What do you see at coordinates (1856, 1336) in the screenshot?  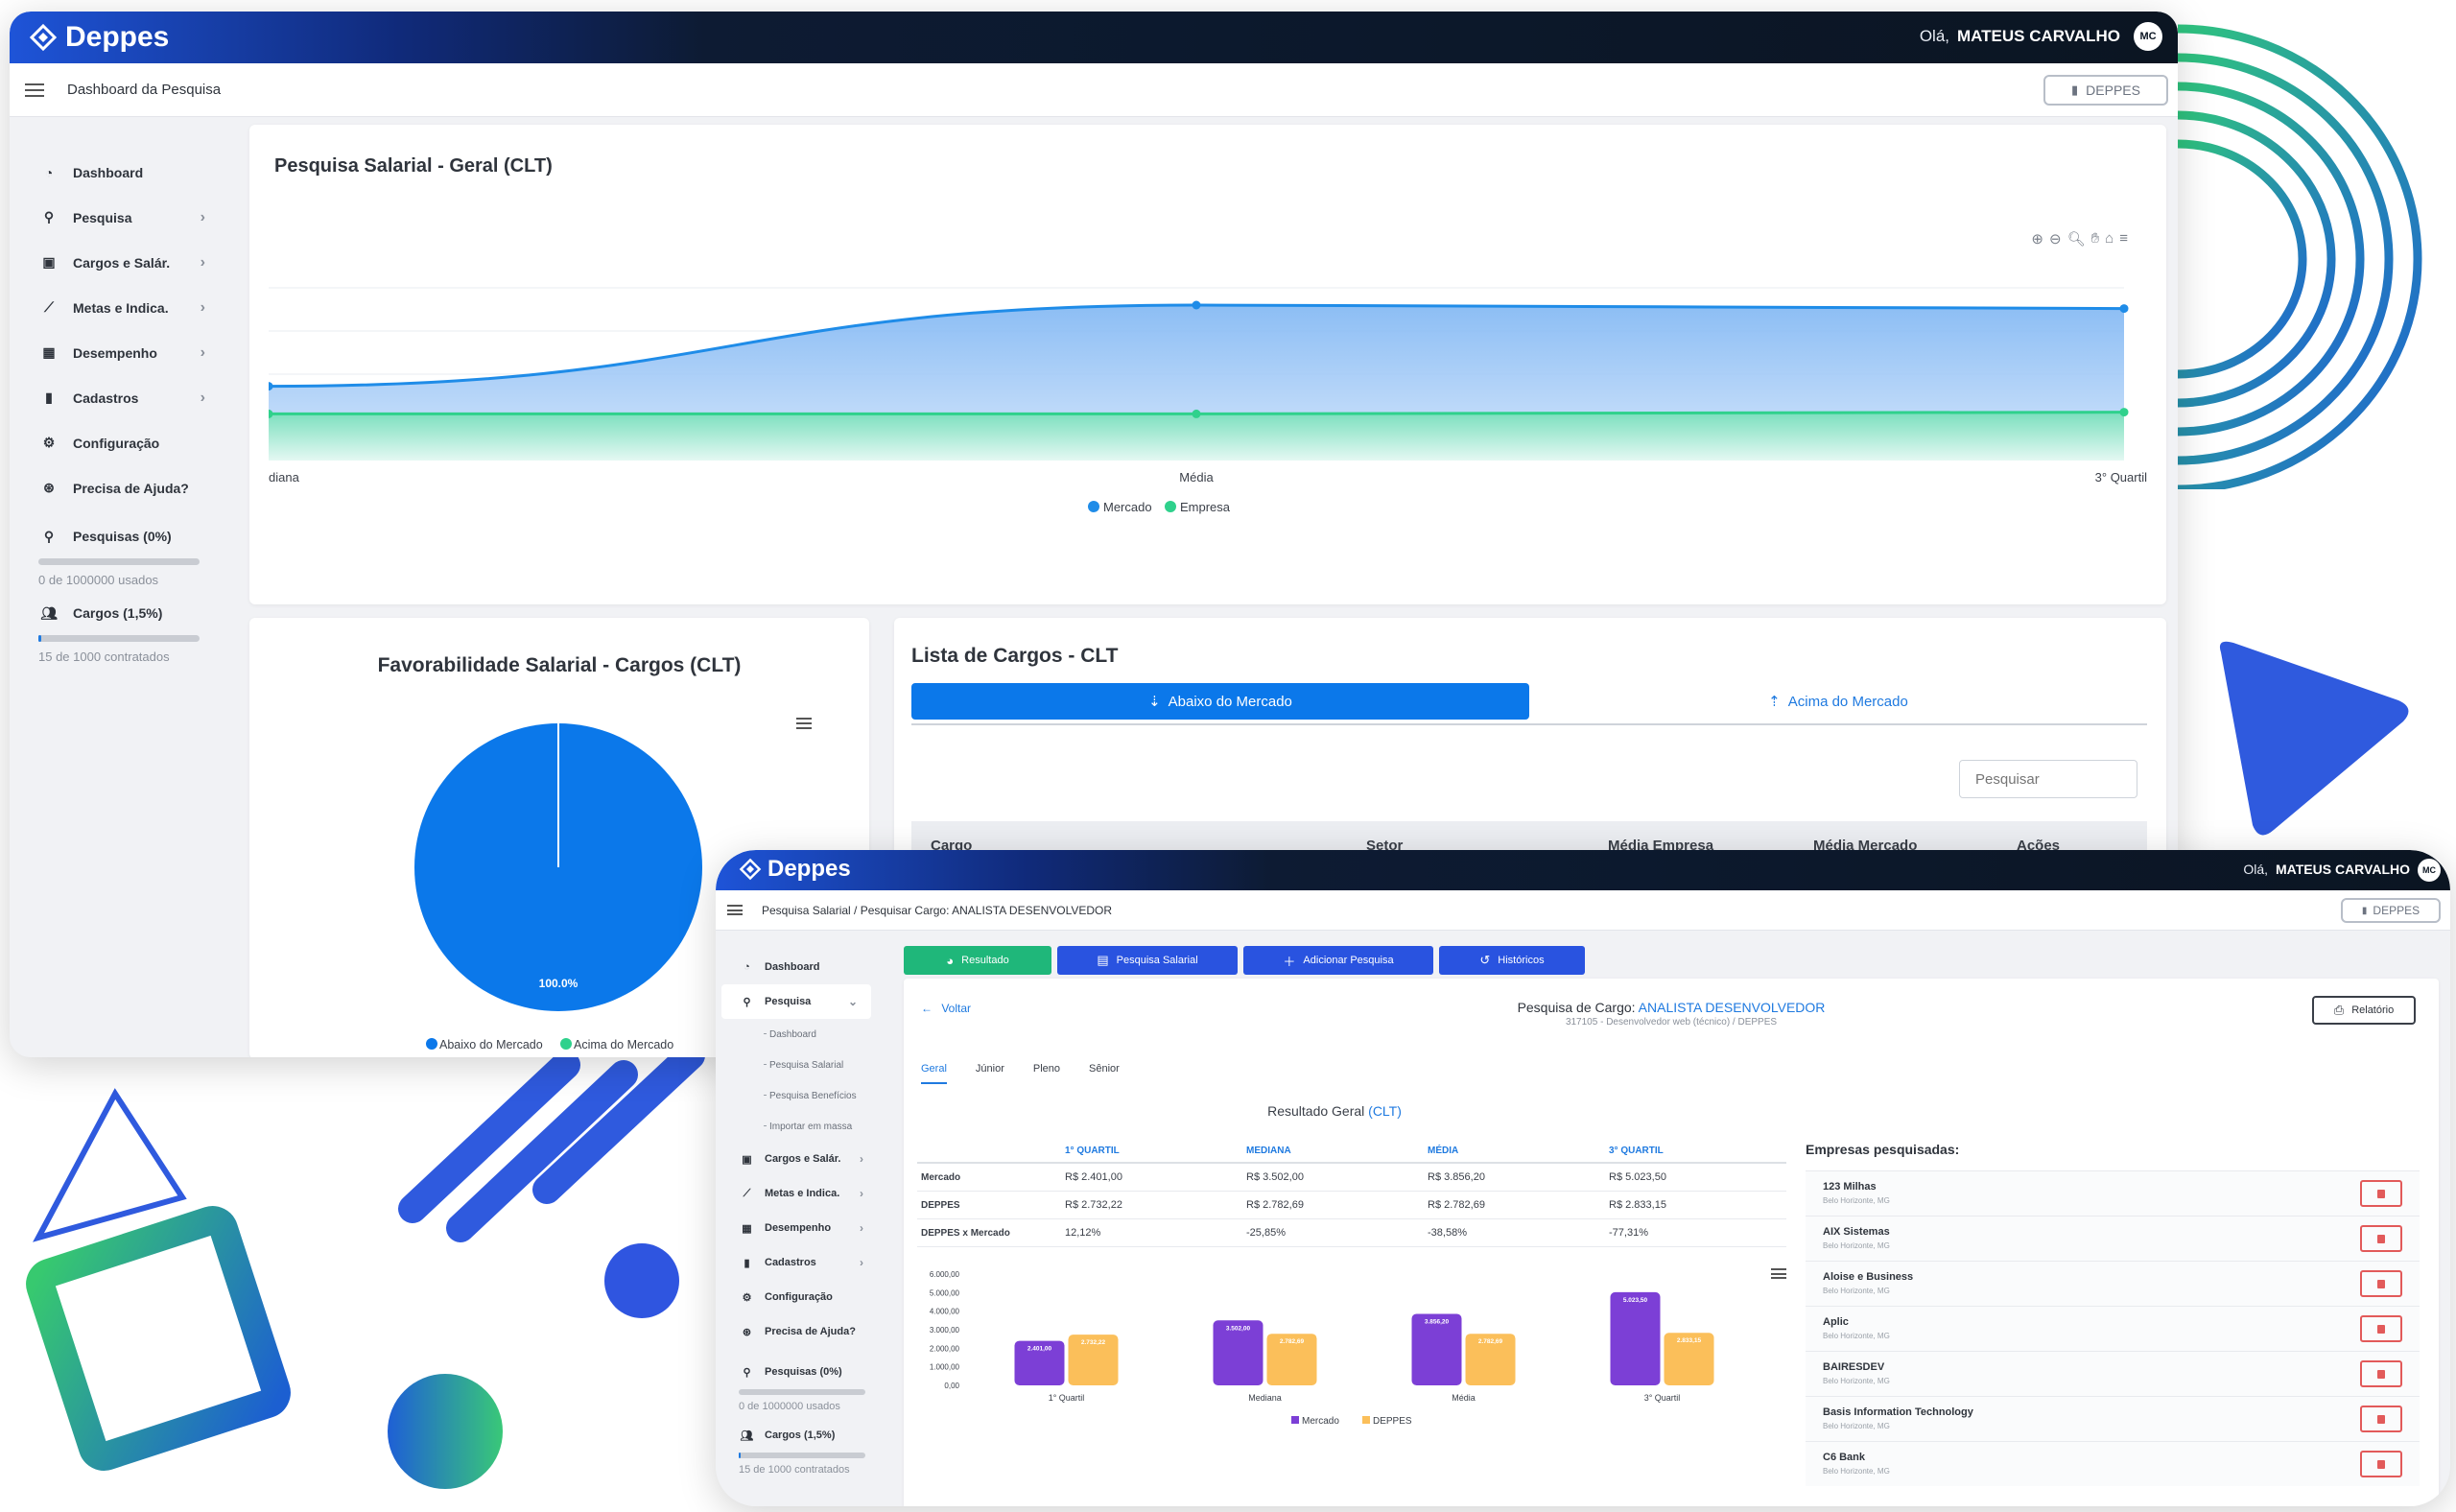 I see `company-location: Belo Horizonte, MG` at bounding box center [1856, 1336].